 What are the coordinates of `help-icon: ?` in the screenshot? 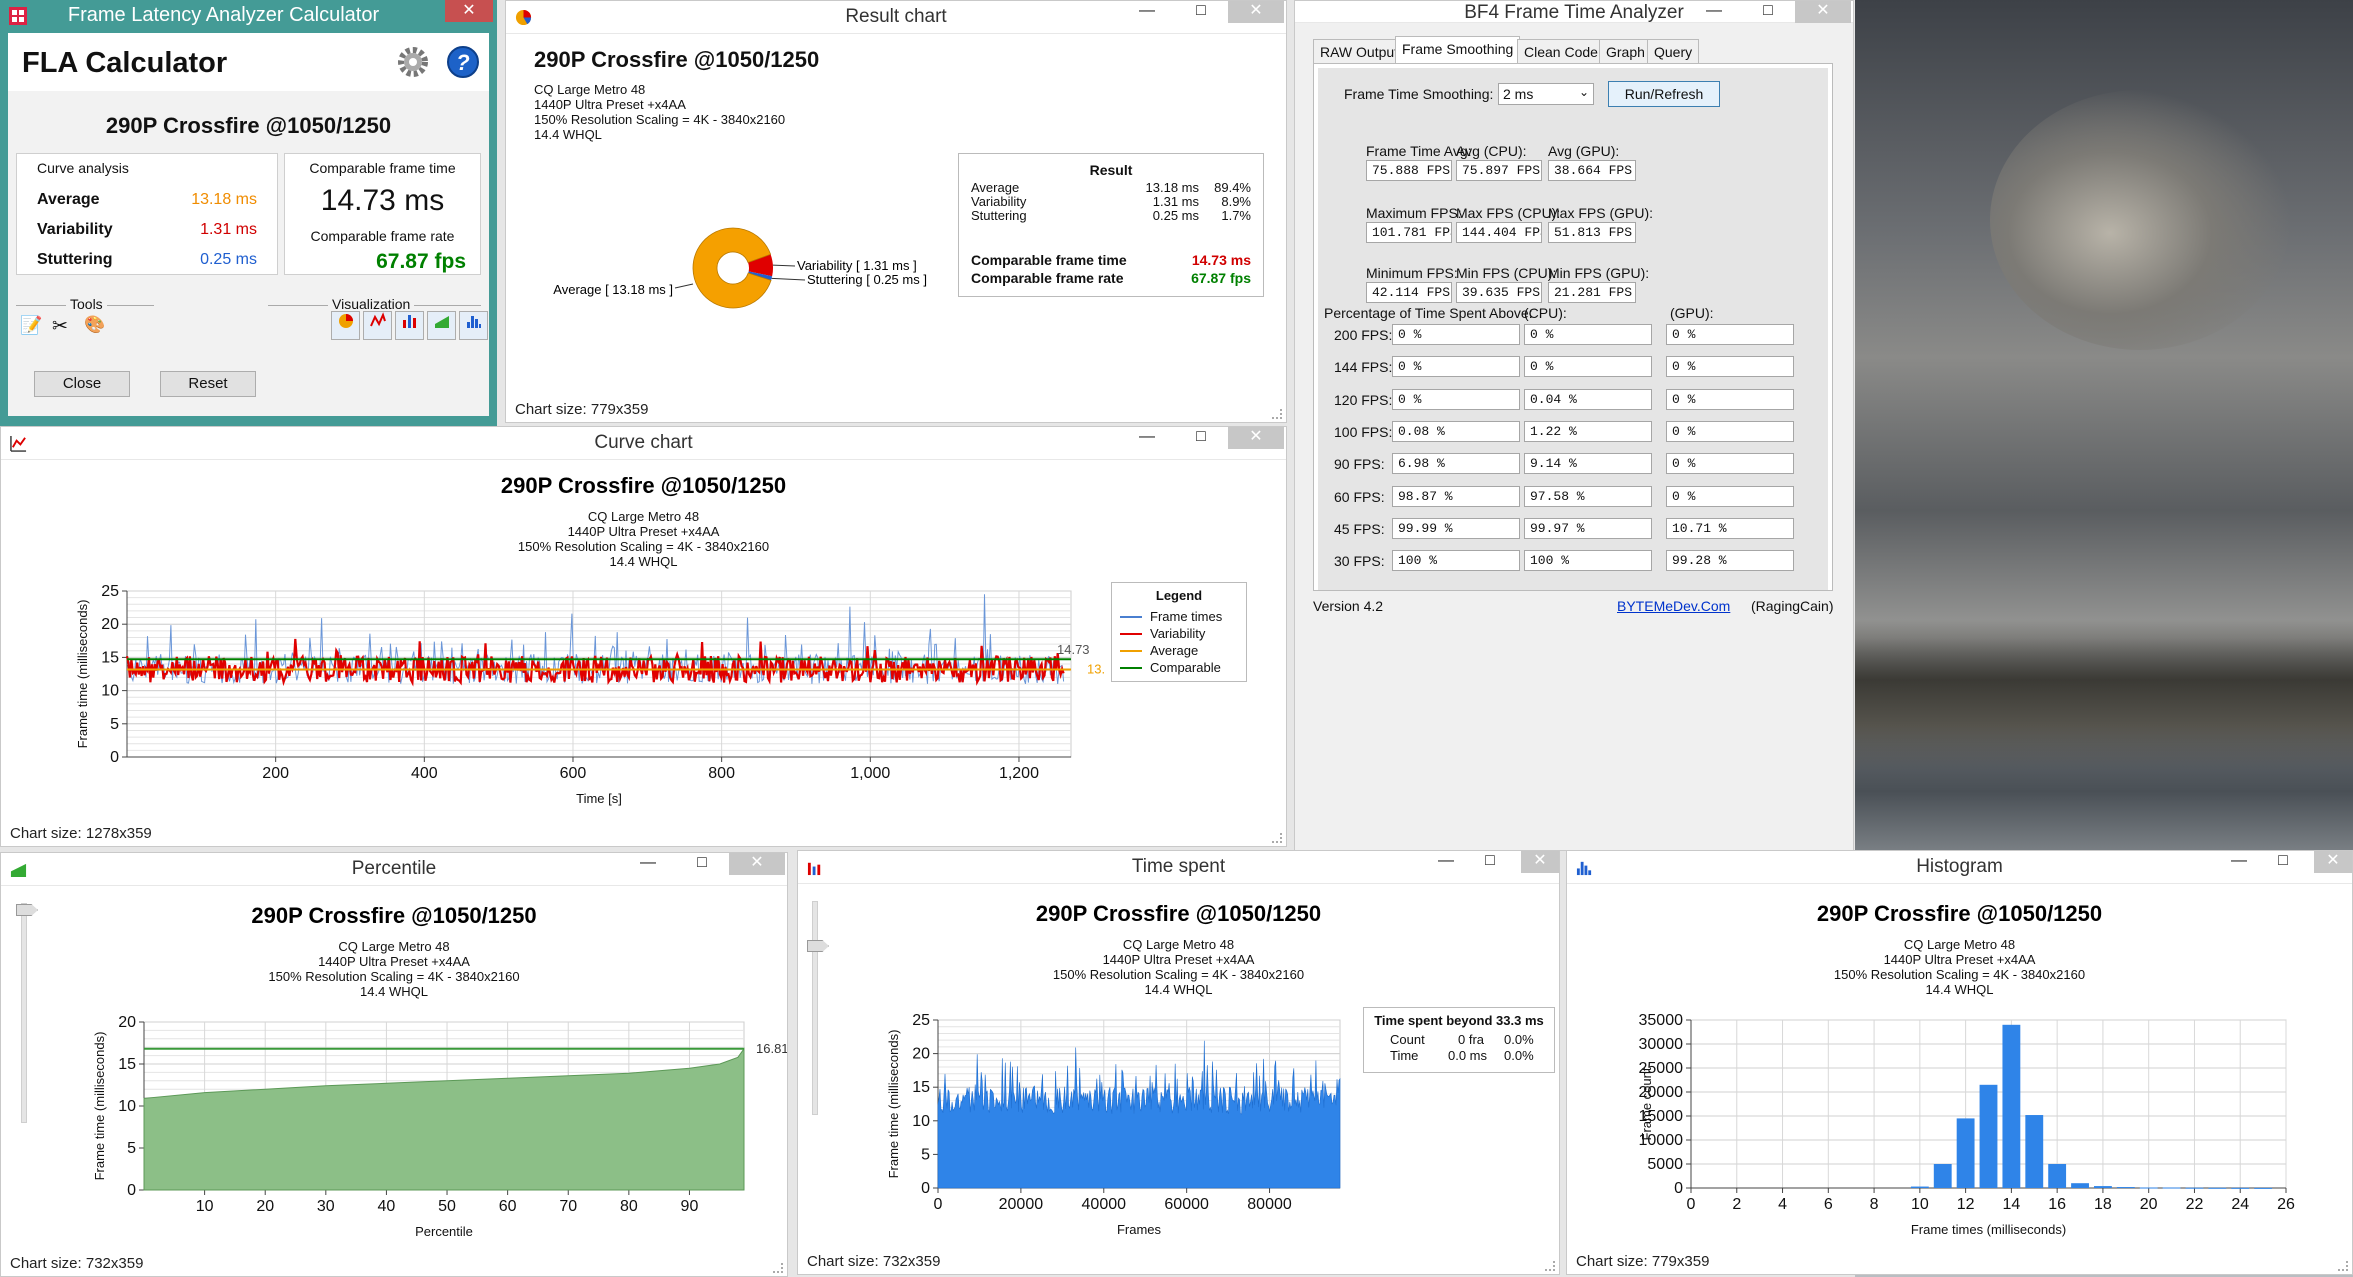 It's located at (463, 62).